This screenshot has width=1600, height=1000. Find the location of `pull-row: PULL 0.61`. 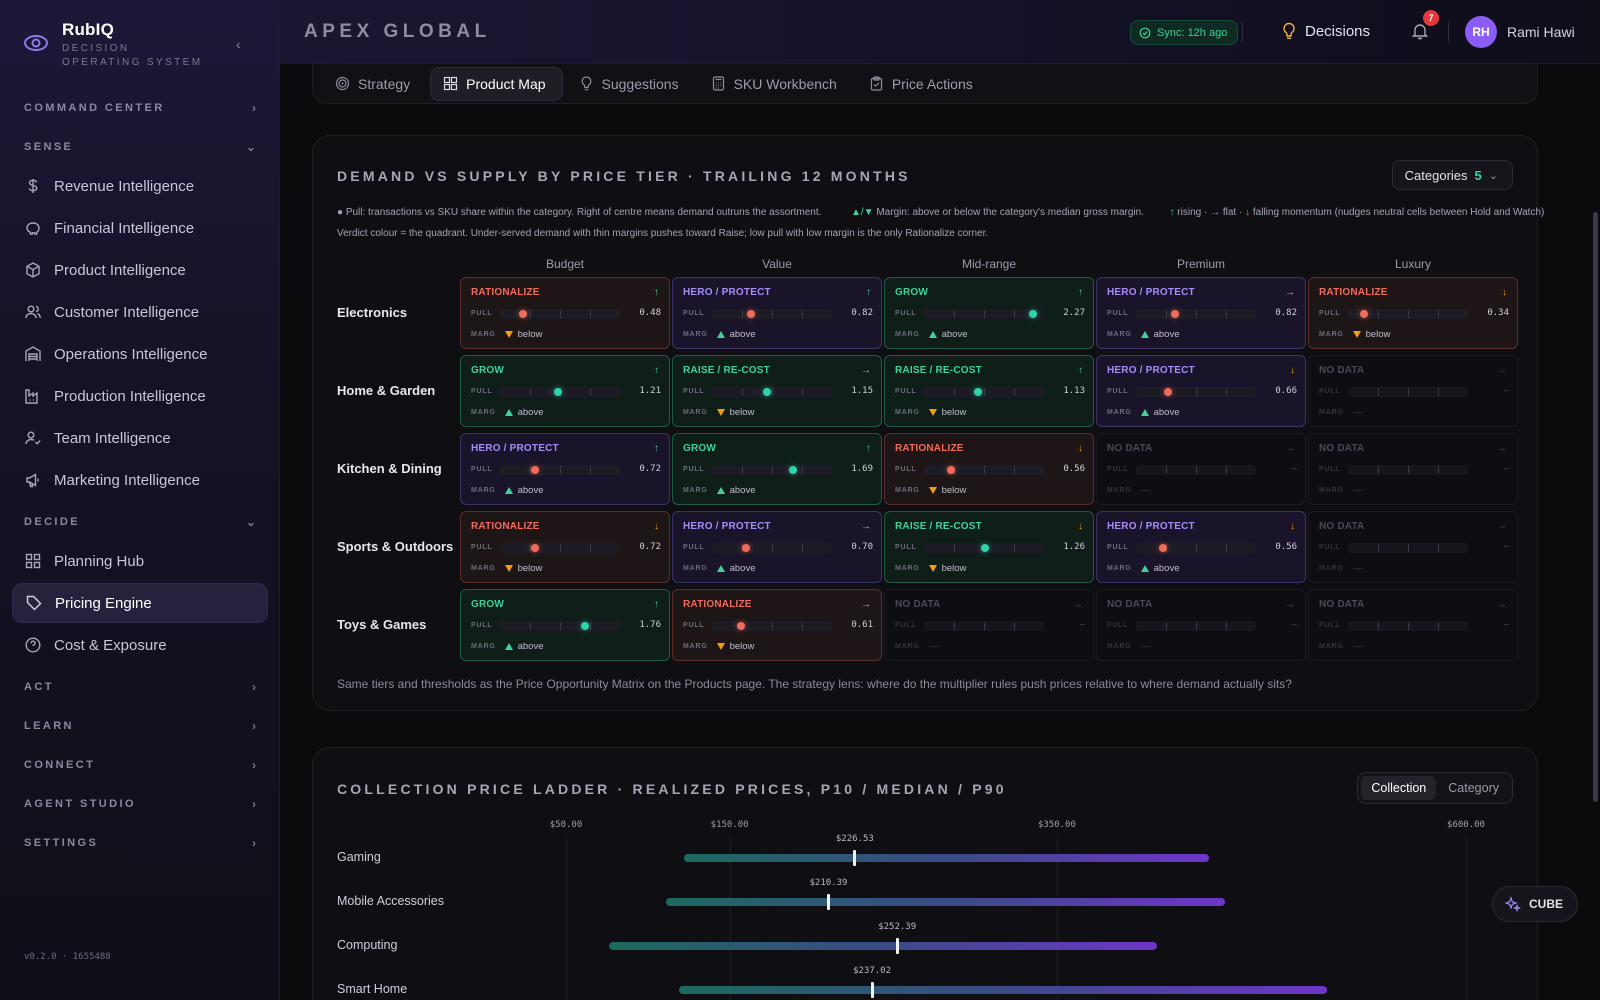

pull-row: PULL 0.61 is located at coordinates (778, 626).